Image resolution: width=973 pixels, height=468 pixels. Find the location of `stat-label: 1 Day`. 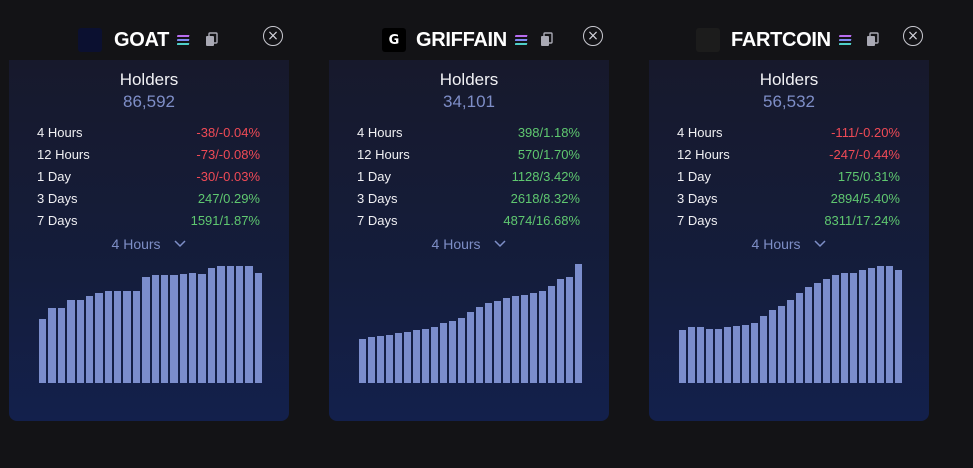

stat-label: 1 Day is located at coordinates (694, 176).